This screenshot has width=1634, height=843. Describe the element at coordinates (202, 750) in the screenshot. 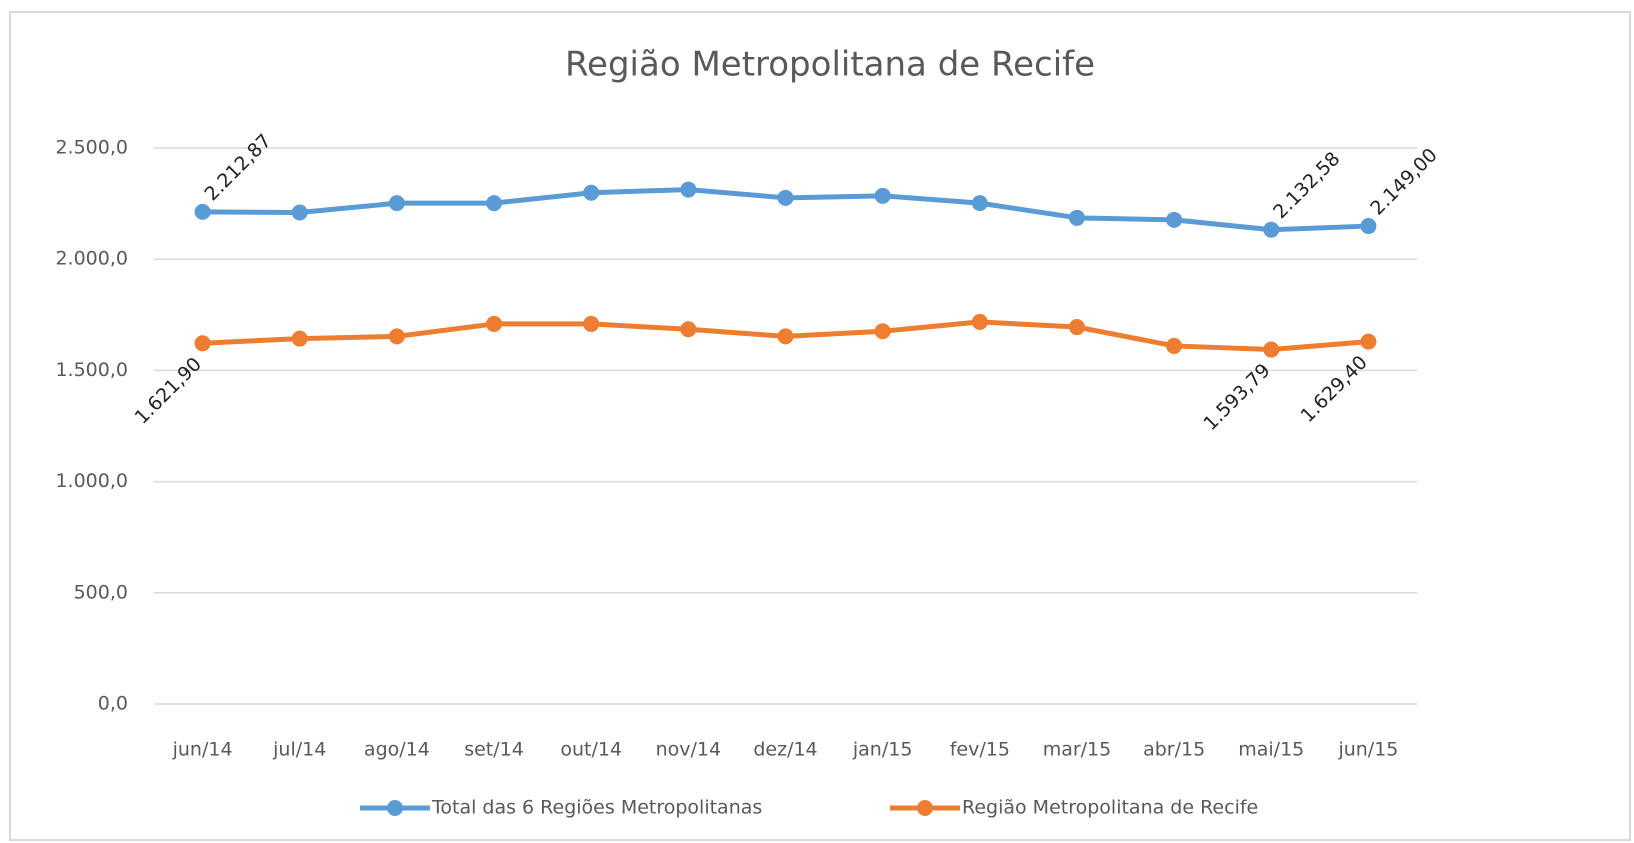

I see `x-tick-label: jun/14` at that location.